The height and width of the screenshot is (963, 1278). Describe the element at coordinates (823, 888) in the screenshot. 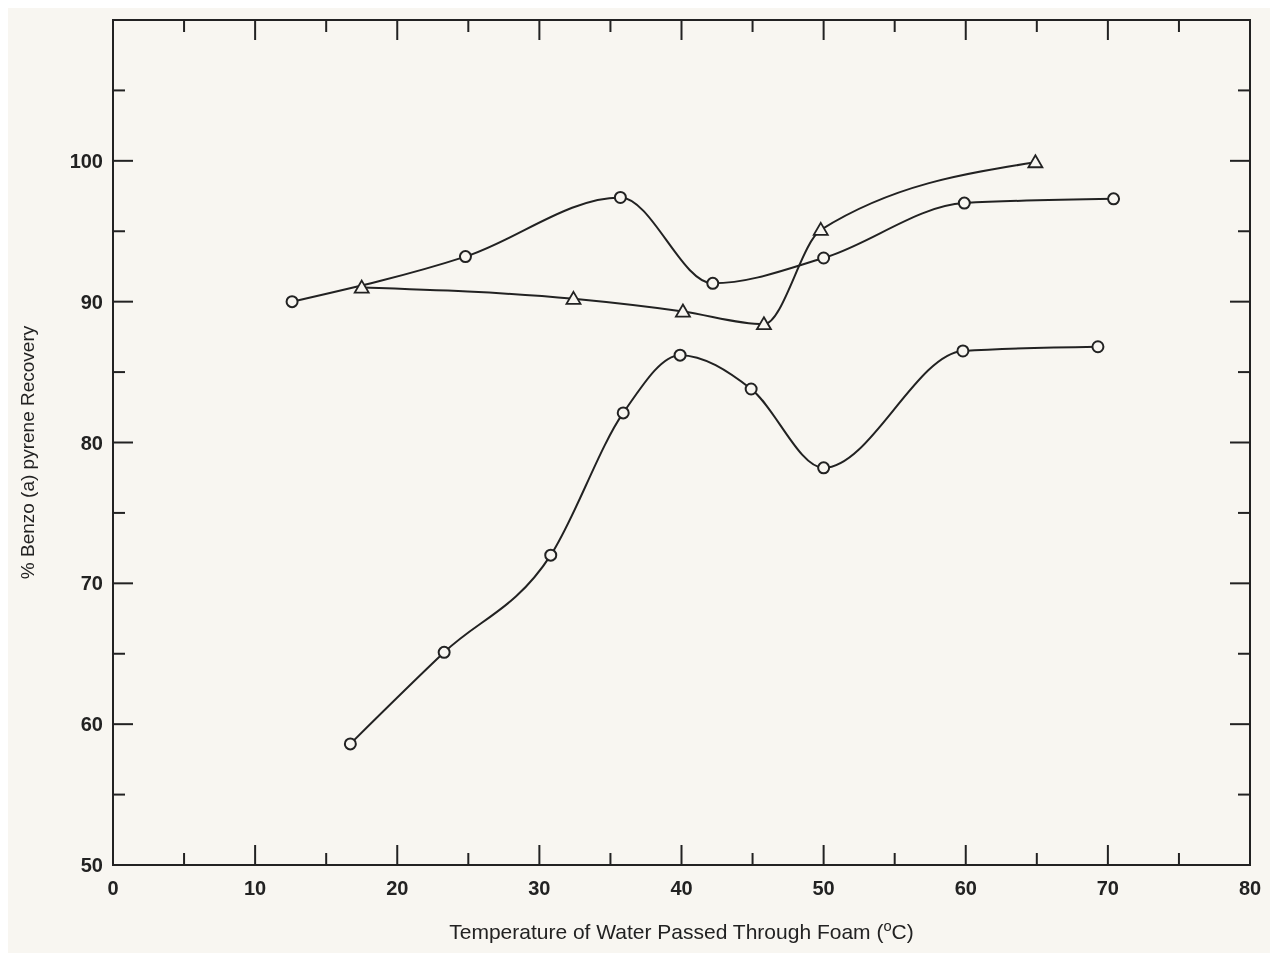

I see `x-tick-label: 50` at that location.